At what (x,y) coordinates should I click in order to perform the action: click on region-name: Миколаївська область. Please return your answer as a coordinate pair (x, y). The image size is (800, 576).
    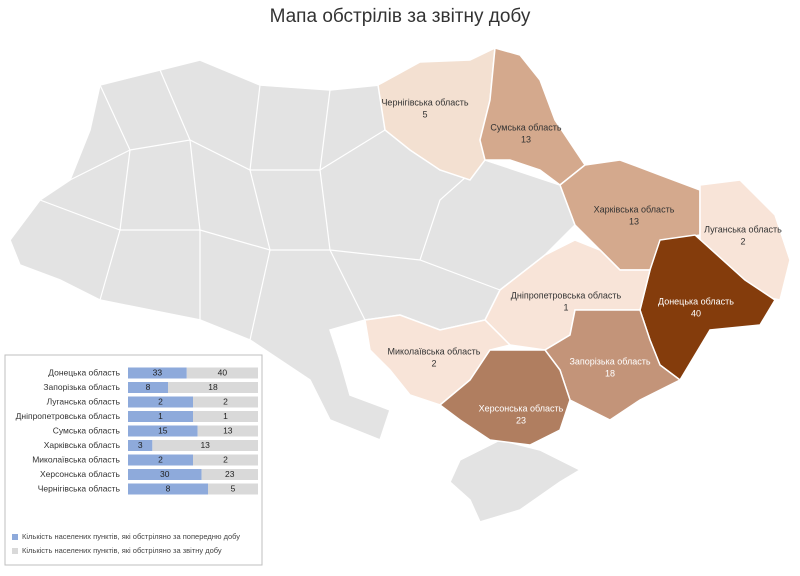
    Looking at the image, I should click on (434, 351).